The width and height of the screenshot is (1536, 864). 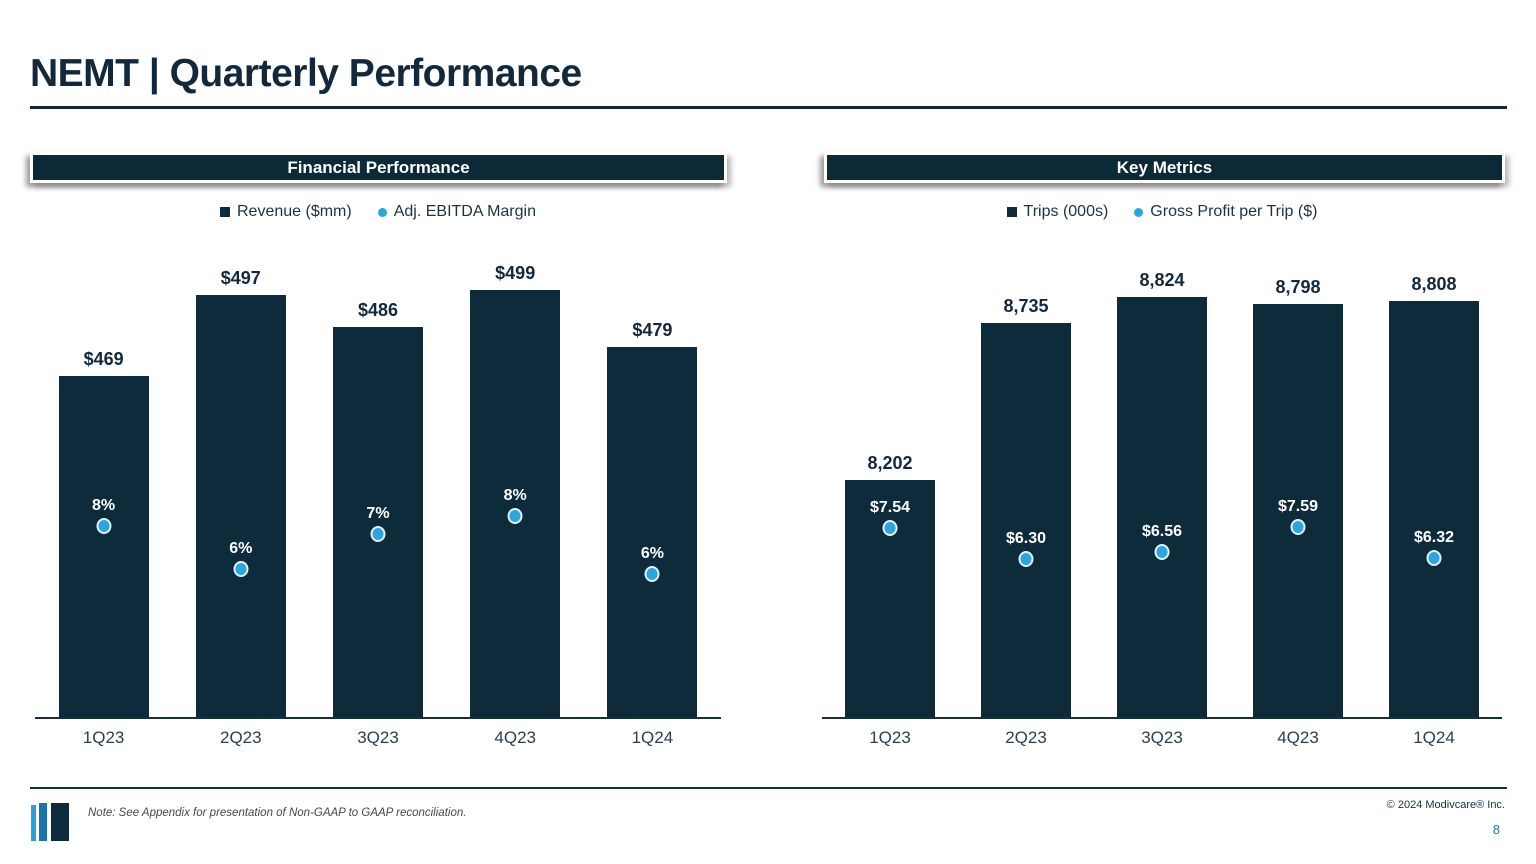 I want to click on legend-item: Adj. EBITDA Margin, so click(x=456, y=212).